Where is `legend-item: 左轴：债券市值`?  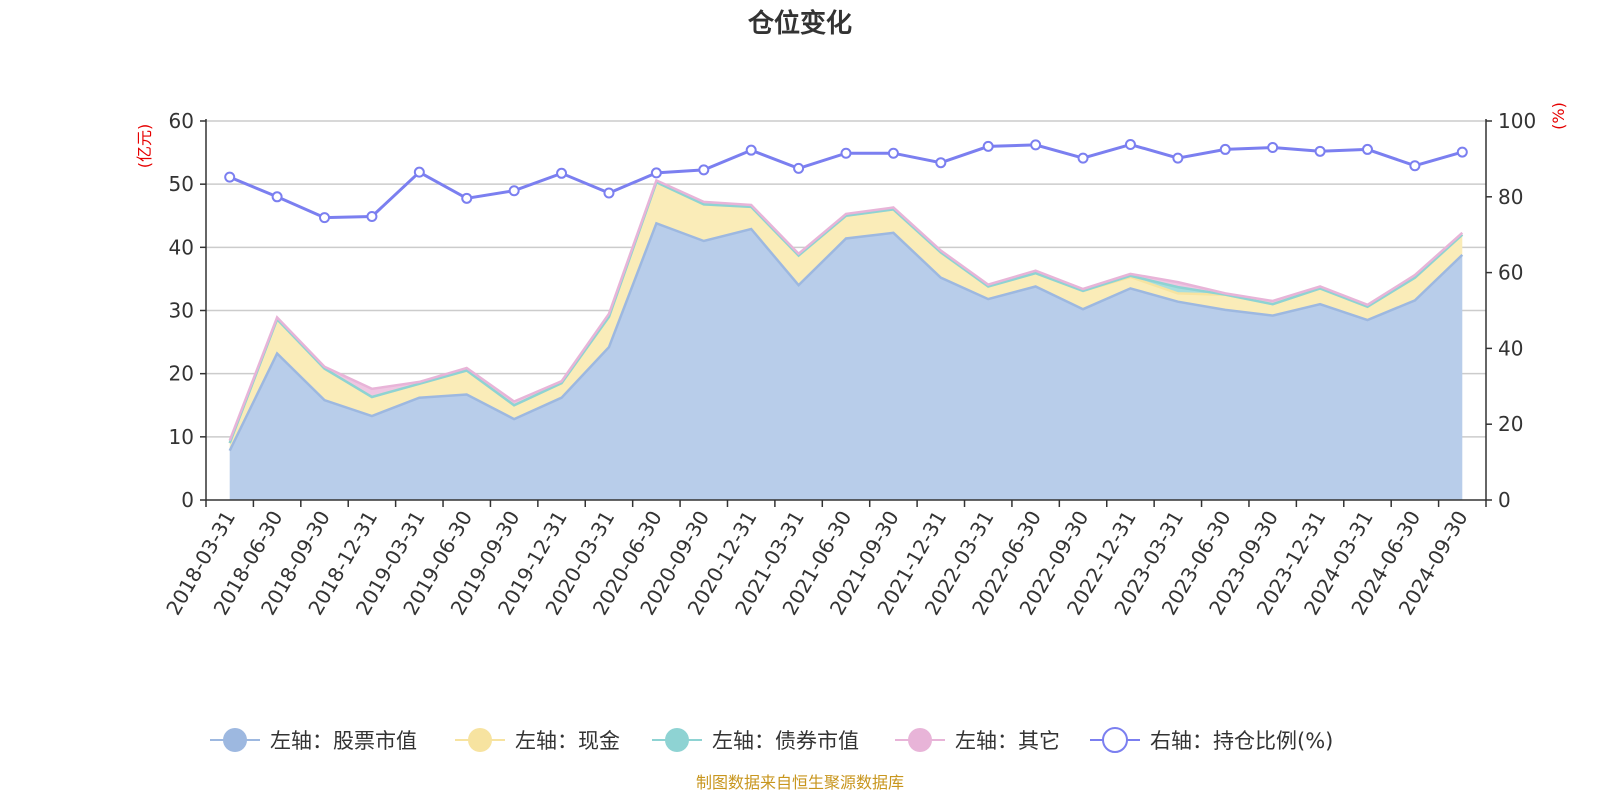 legend-item: 左轴：债券市值 is located at coordinates (755, 740).